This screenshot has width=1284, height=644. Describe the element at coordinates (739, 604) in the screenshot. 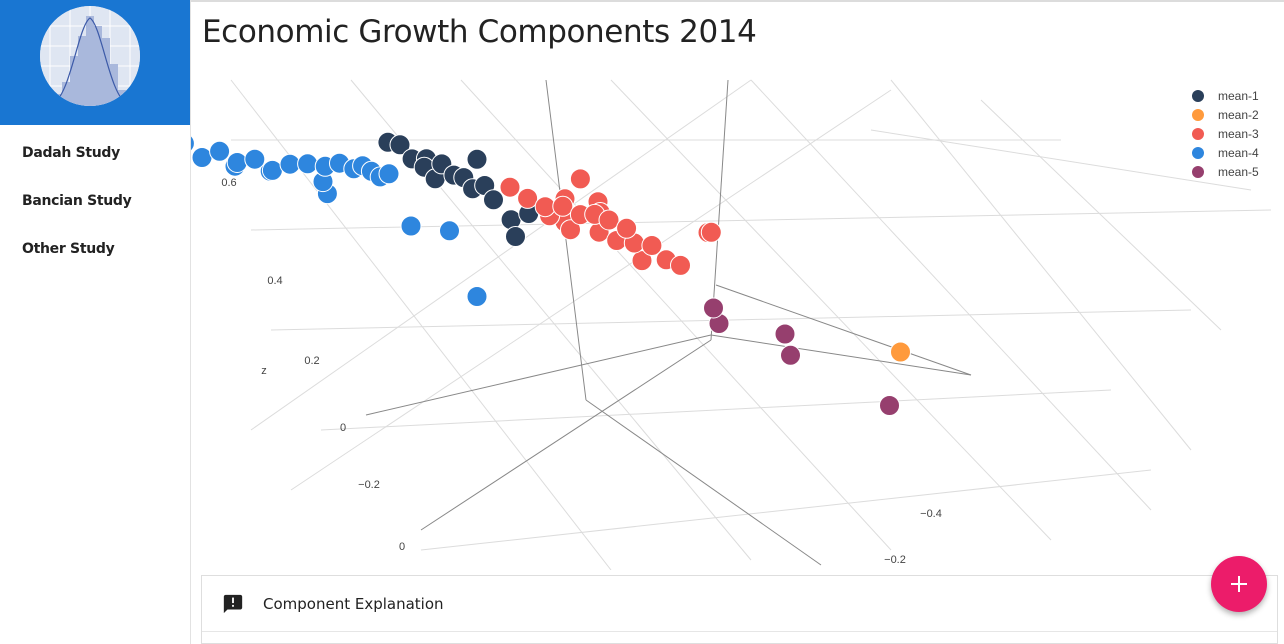

I see `panel-header: Component Explanation` at that location.